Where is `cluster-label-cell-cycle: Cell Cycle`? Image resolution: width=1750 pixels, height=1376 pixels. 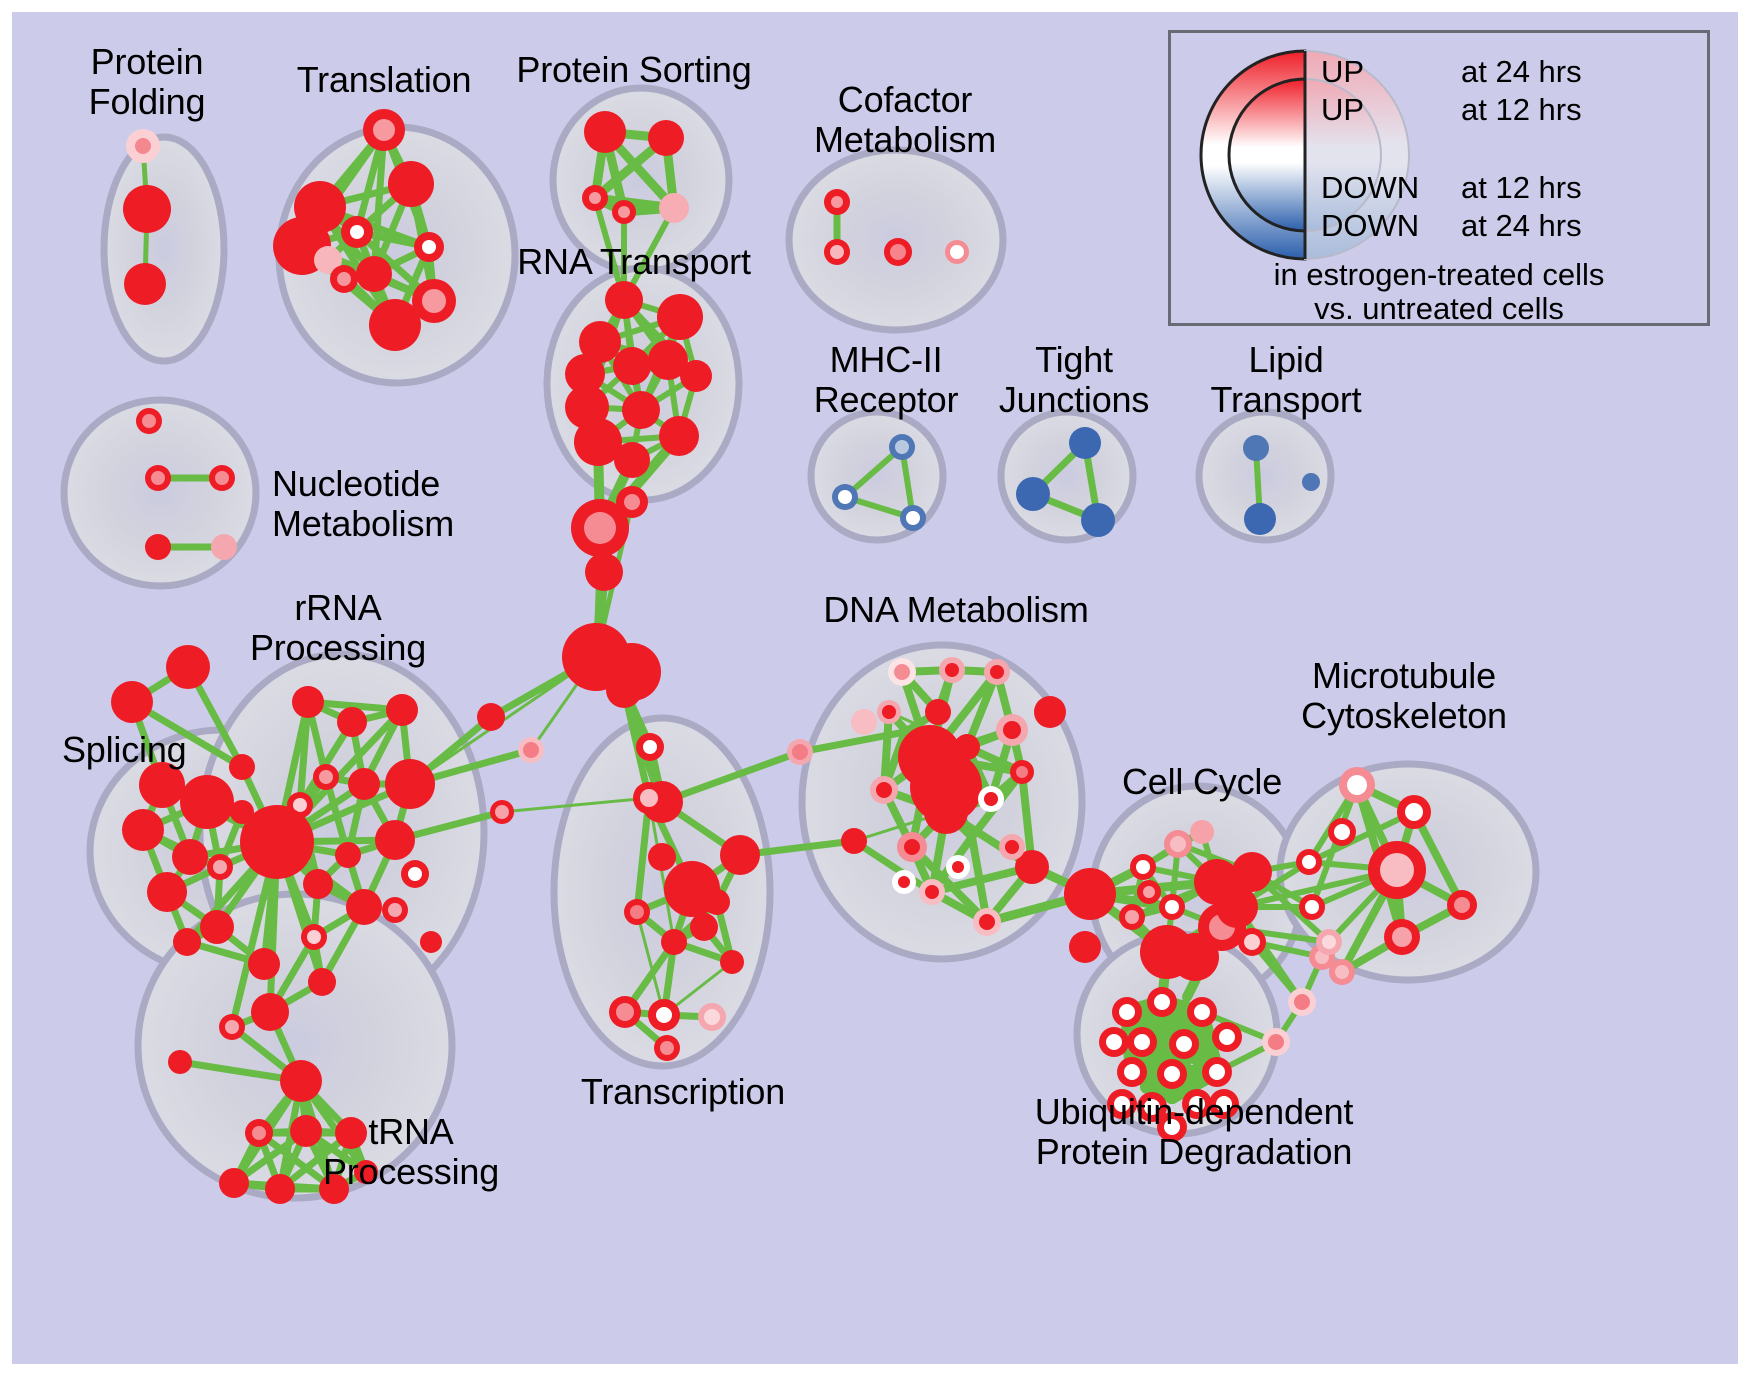
cluster-label-cell-cycle: Cell Cycle is located at coordinates (1202, 781).